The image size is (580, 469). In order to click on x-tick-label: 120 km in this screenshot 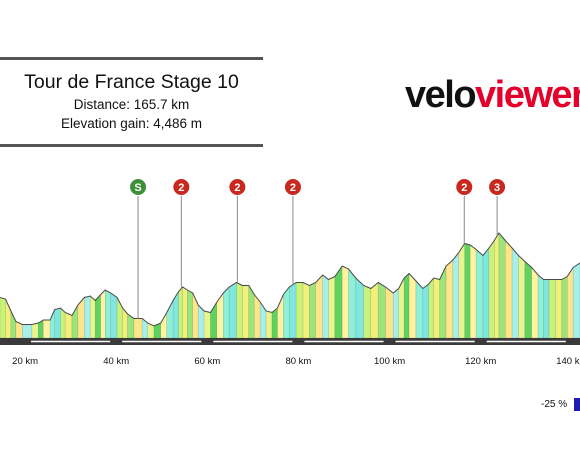, I will do `click(480, 361)`.